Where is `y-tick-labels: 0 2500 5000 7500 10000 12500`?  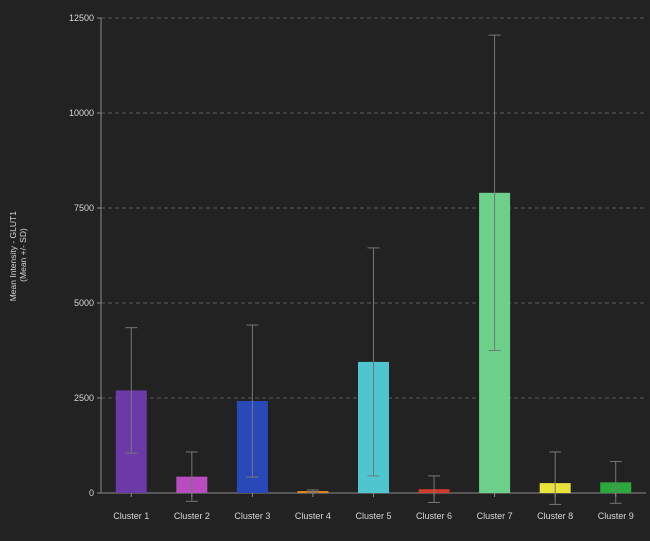 y-tick-labels: 0 2500 5000 7500 10000 12500 is located at coordinates (85, 255).